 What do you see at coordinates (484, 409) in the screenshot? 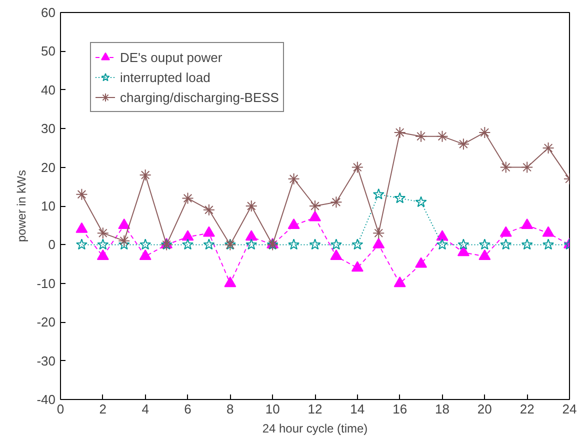
I see `x-tick-label: 20` at bounding box center [484, 409].